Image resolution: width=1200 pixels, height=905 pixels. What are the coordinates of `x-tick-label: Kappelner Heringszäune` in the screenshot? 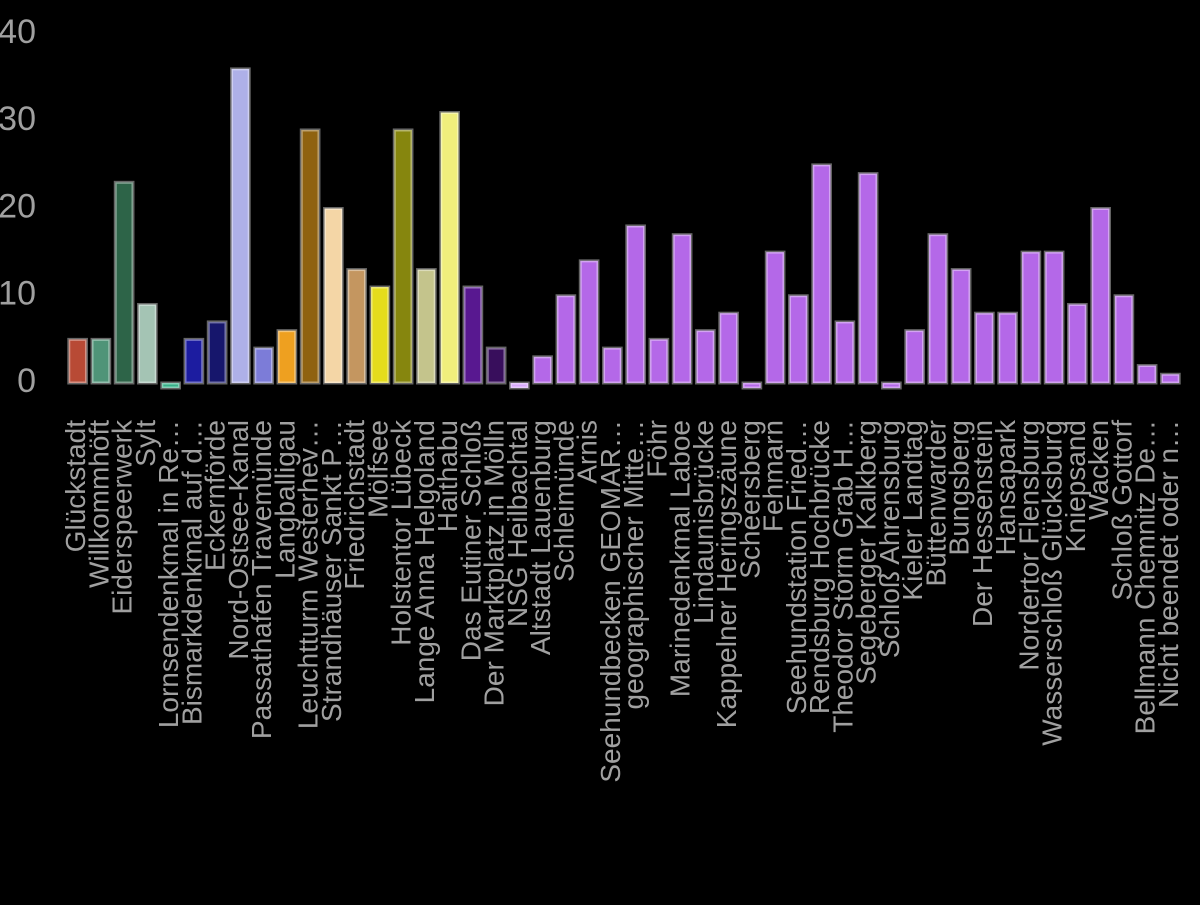 It's located at (726, 574).